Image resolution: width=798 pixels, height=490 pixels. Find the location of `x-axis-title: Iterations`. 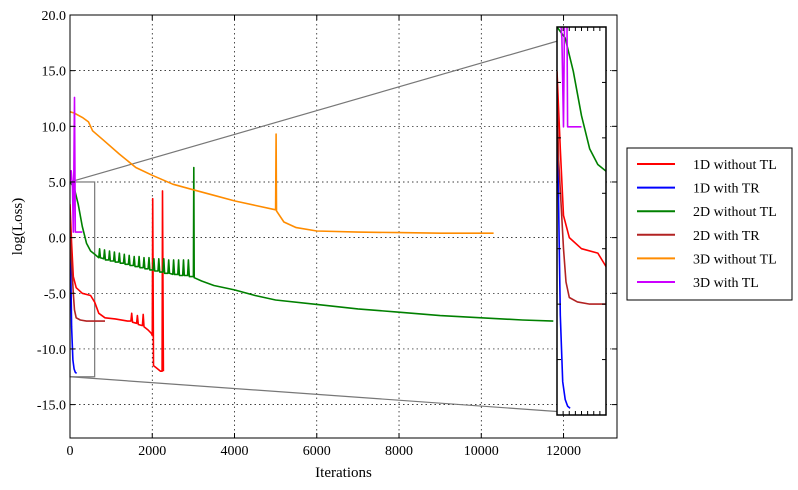

x-axis-title: Iterations is located at coordinates (343, 473).